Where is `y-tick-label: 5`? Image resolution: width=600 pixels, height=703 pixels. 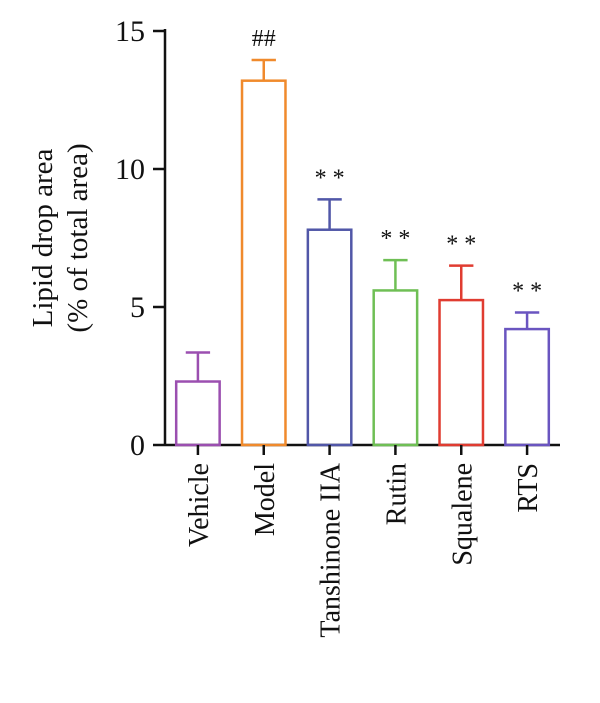
y-tick-label: 5 is located at coordinates (137, 307).